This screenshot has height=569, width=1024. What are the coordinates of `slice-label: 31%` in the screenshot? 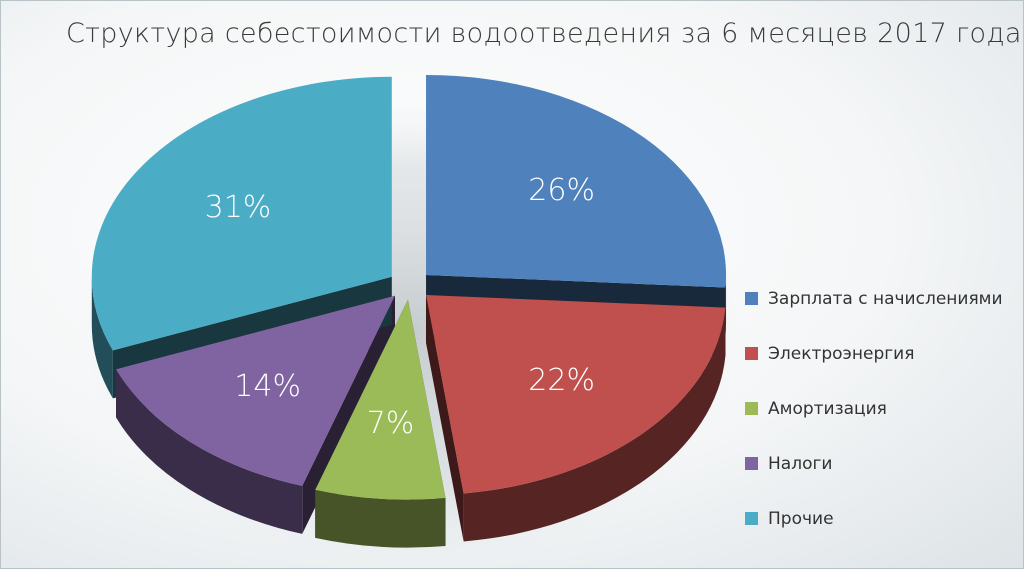 It's located at (238, 207).